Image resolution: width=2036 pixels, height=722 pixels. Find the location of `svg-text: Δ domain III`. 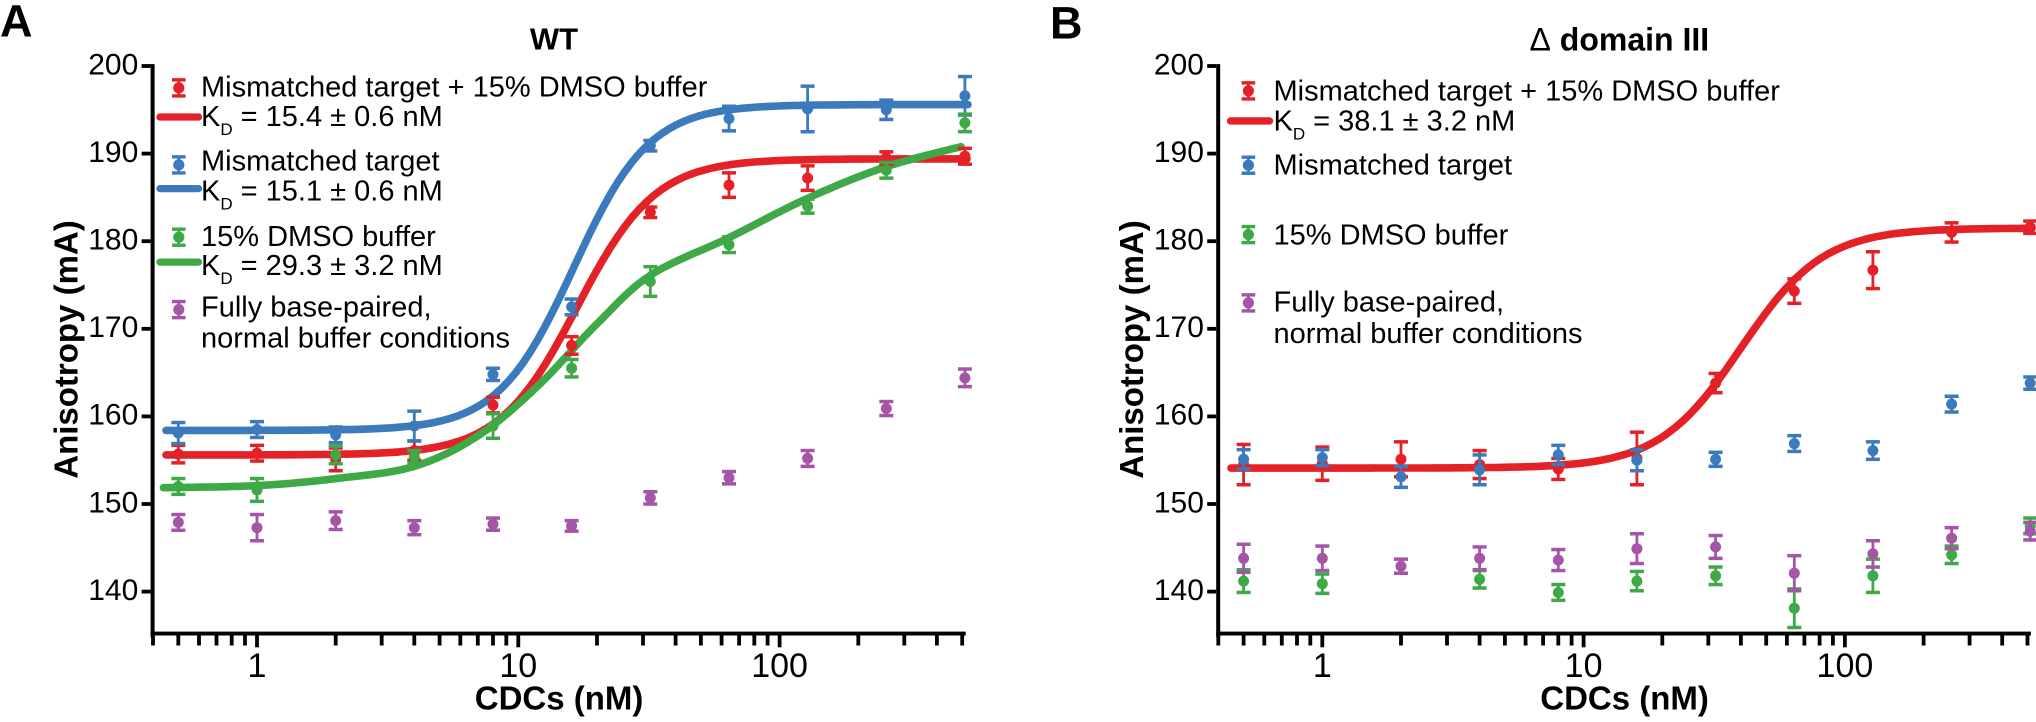

svg-text: Δ domain III is located at coordinates (1620, 39).